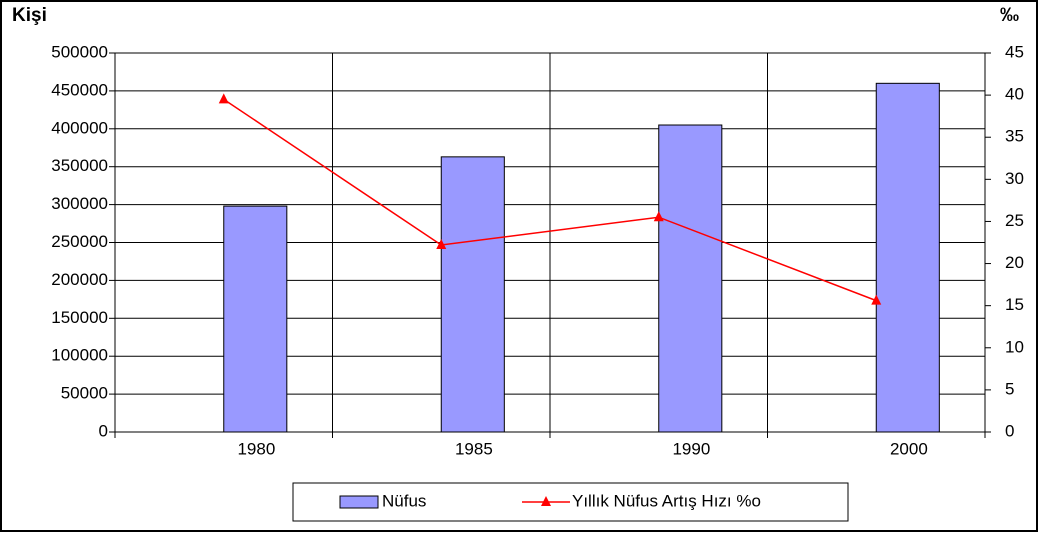 The width and height of the screenshot is (1039, 538). What do you see at coordinates (1009, 388) in the screenshot?
I see `y2-tick-label: 5` at bounding box center [1009, 388].